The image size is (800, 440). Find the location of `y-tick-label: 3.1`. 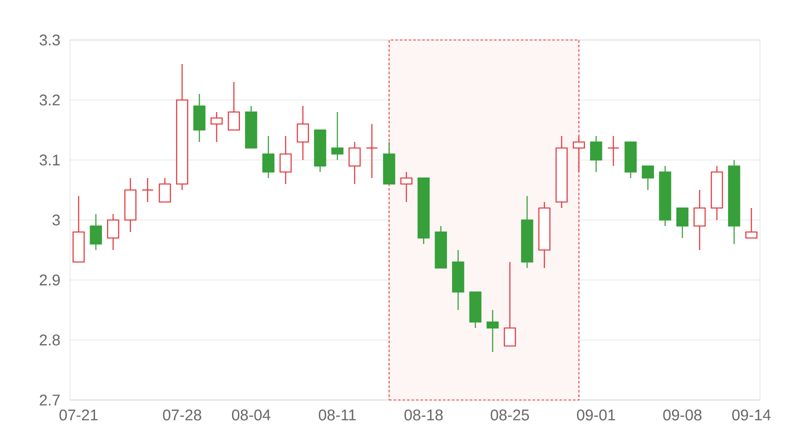

y-tick-label: 3.1 is located at coordinates (50, 160).